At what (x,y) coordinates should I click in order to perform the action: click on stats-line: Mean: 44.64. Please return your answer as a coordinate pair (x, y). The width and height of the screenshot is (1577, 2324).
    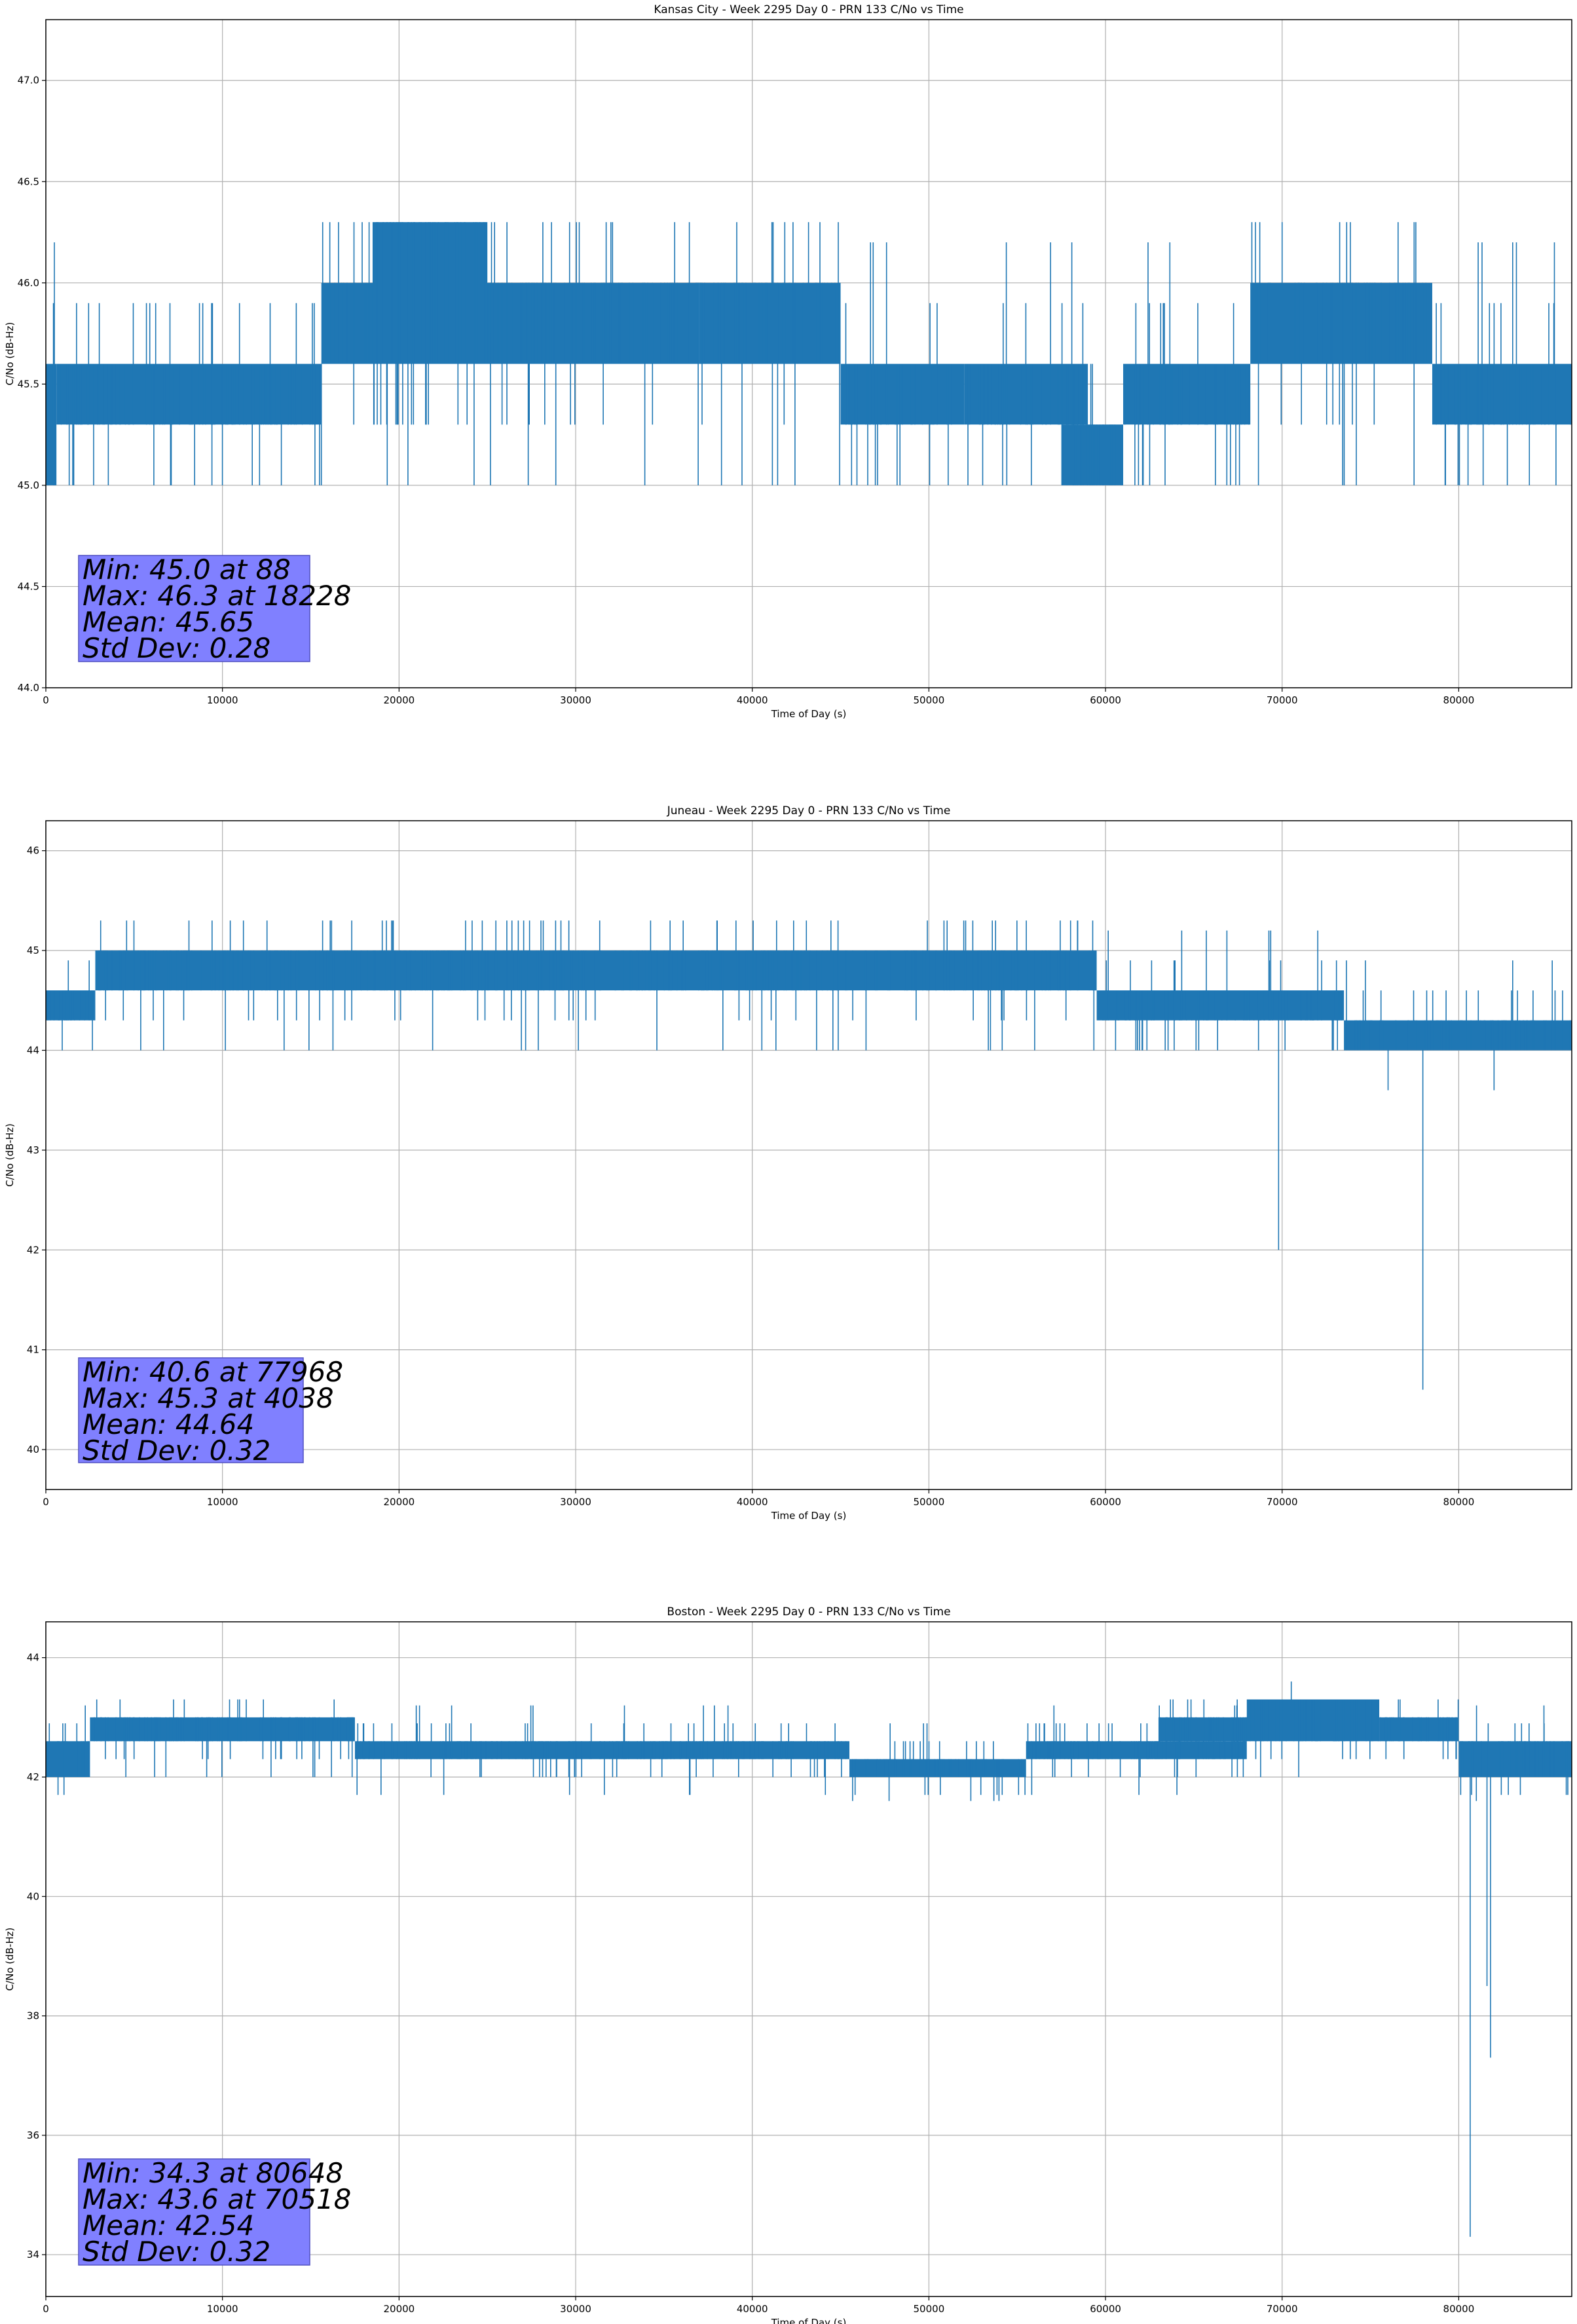
    Looking at the image, I should click on (168, 1424).